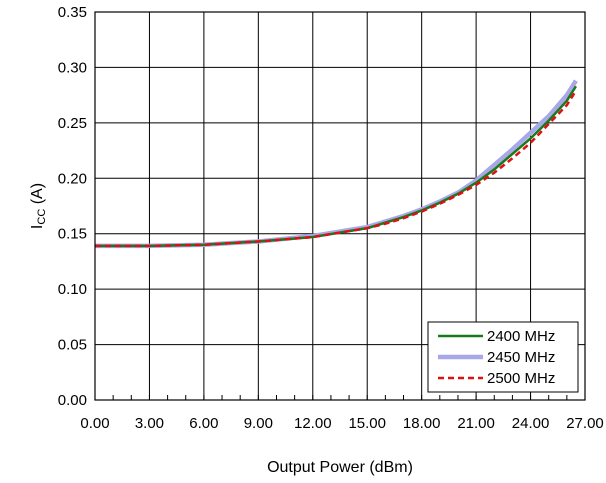 The image size is (606, 483). What do you see at coordinates (476, 423) in the screenshot?
I see `x-tick-label: 21.00` at bounding box center [476, 423].